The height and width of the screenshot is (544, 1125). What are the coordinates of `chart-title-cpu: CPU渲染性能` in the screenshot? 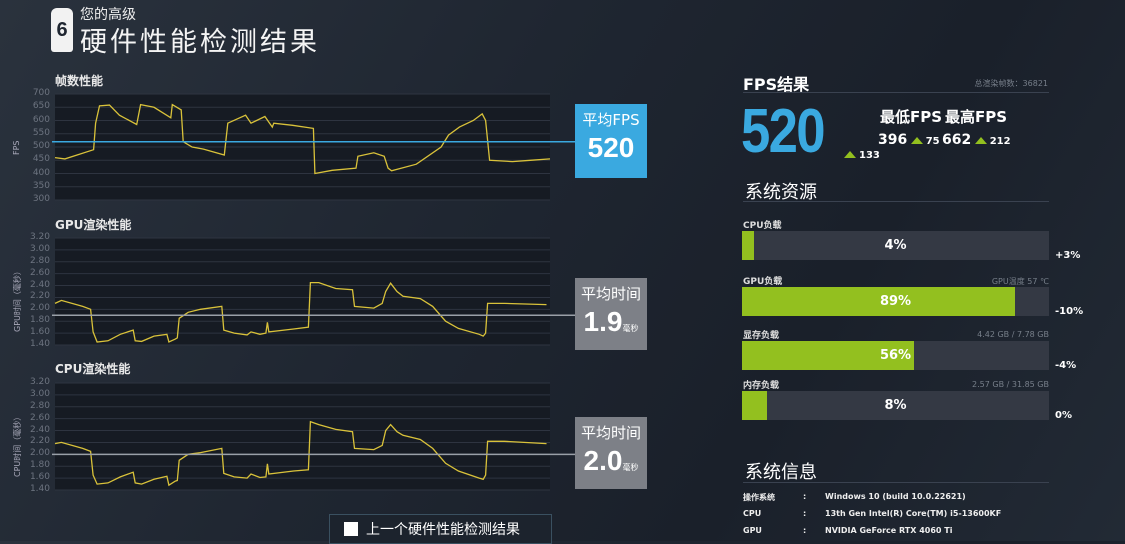 It's located at (93, 369).